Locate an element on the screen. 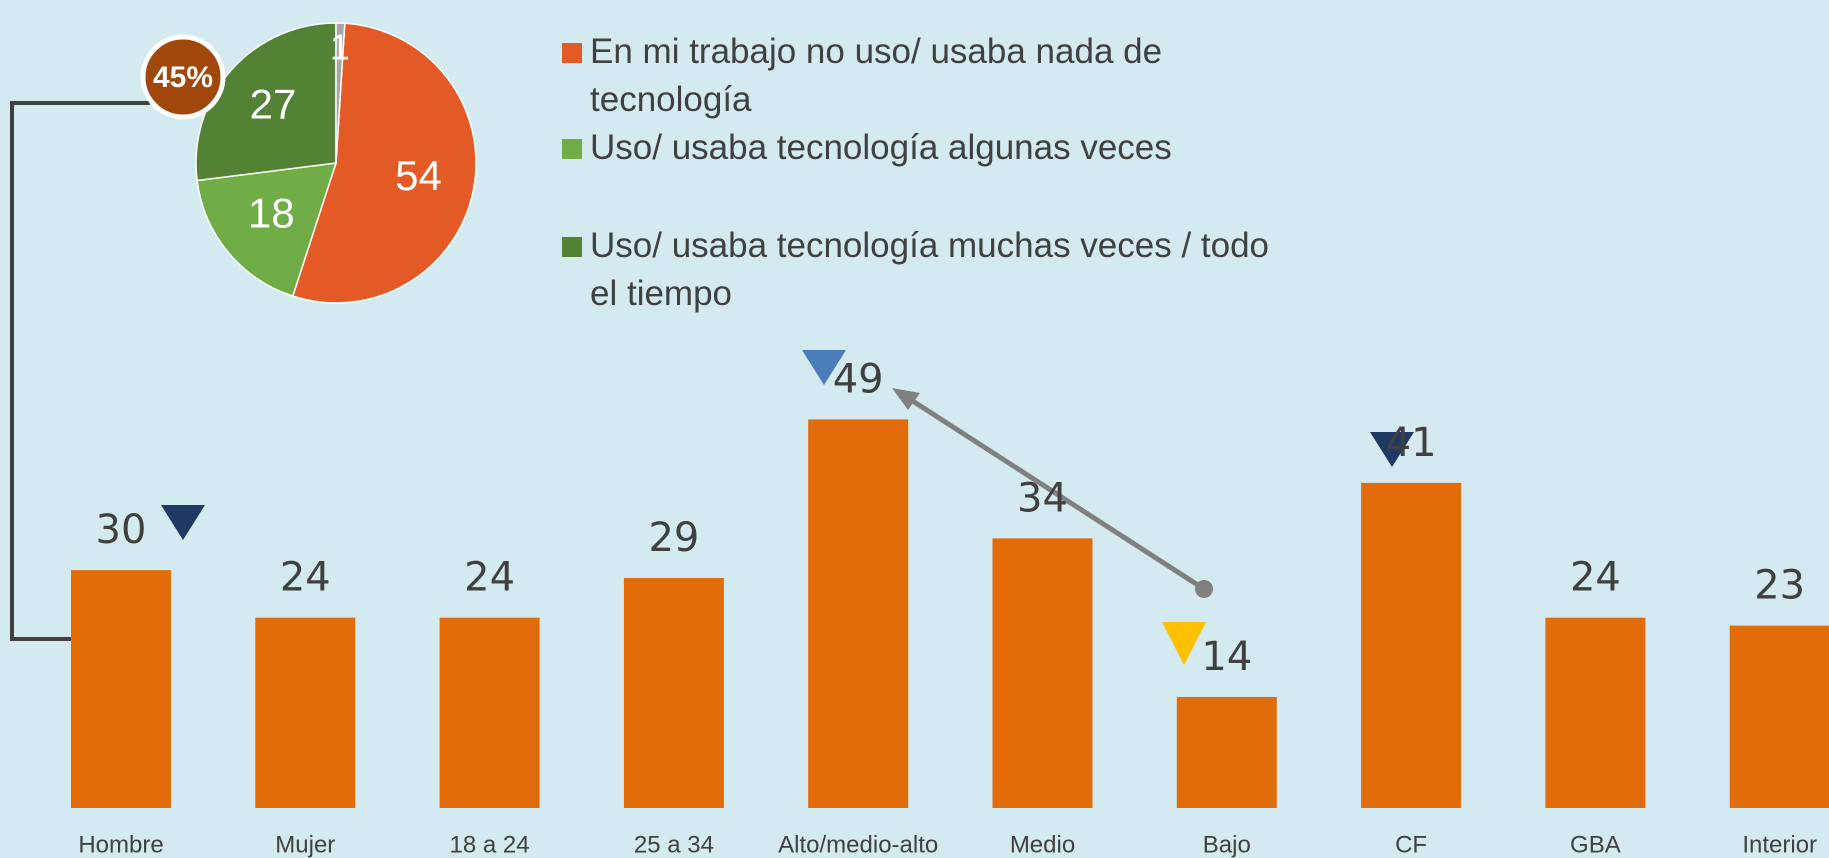 This screenshot has height=858, width=1829. x-tick-label: Interior is located at coordinates (1779, 844).